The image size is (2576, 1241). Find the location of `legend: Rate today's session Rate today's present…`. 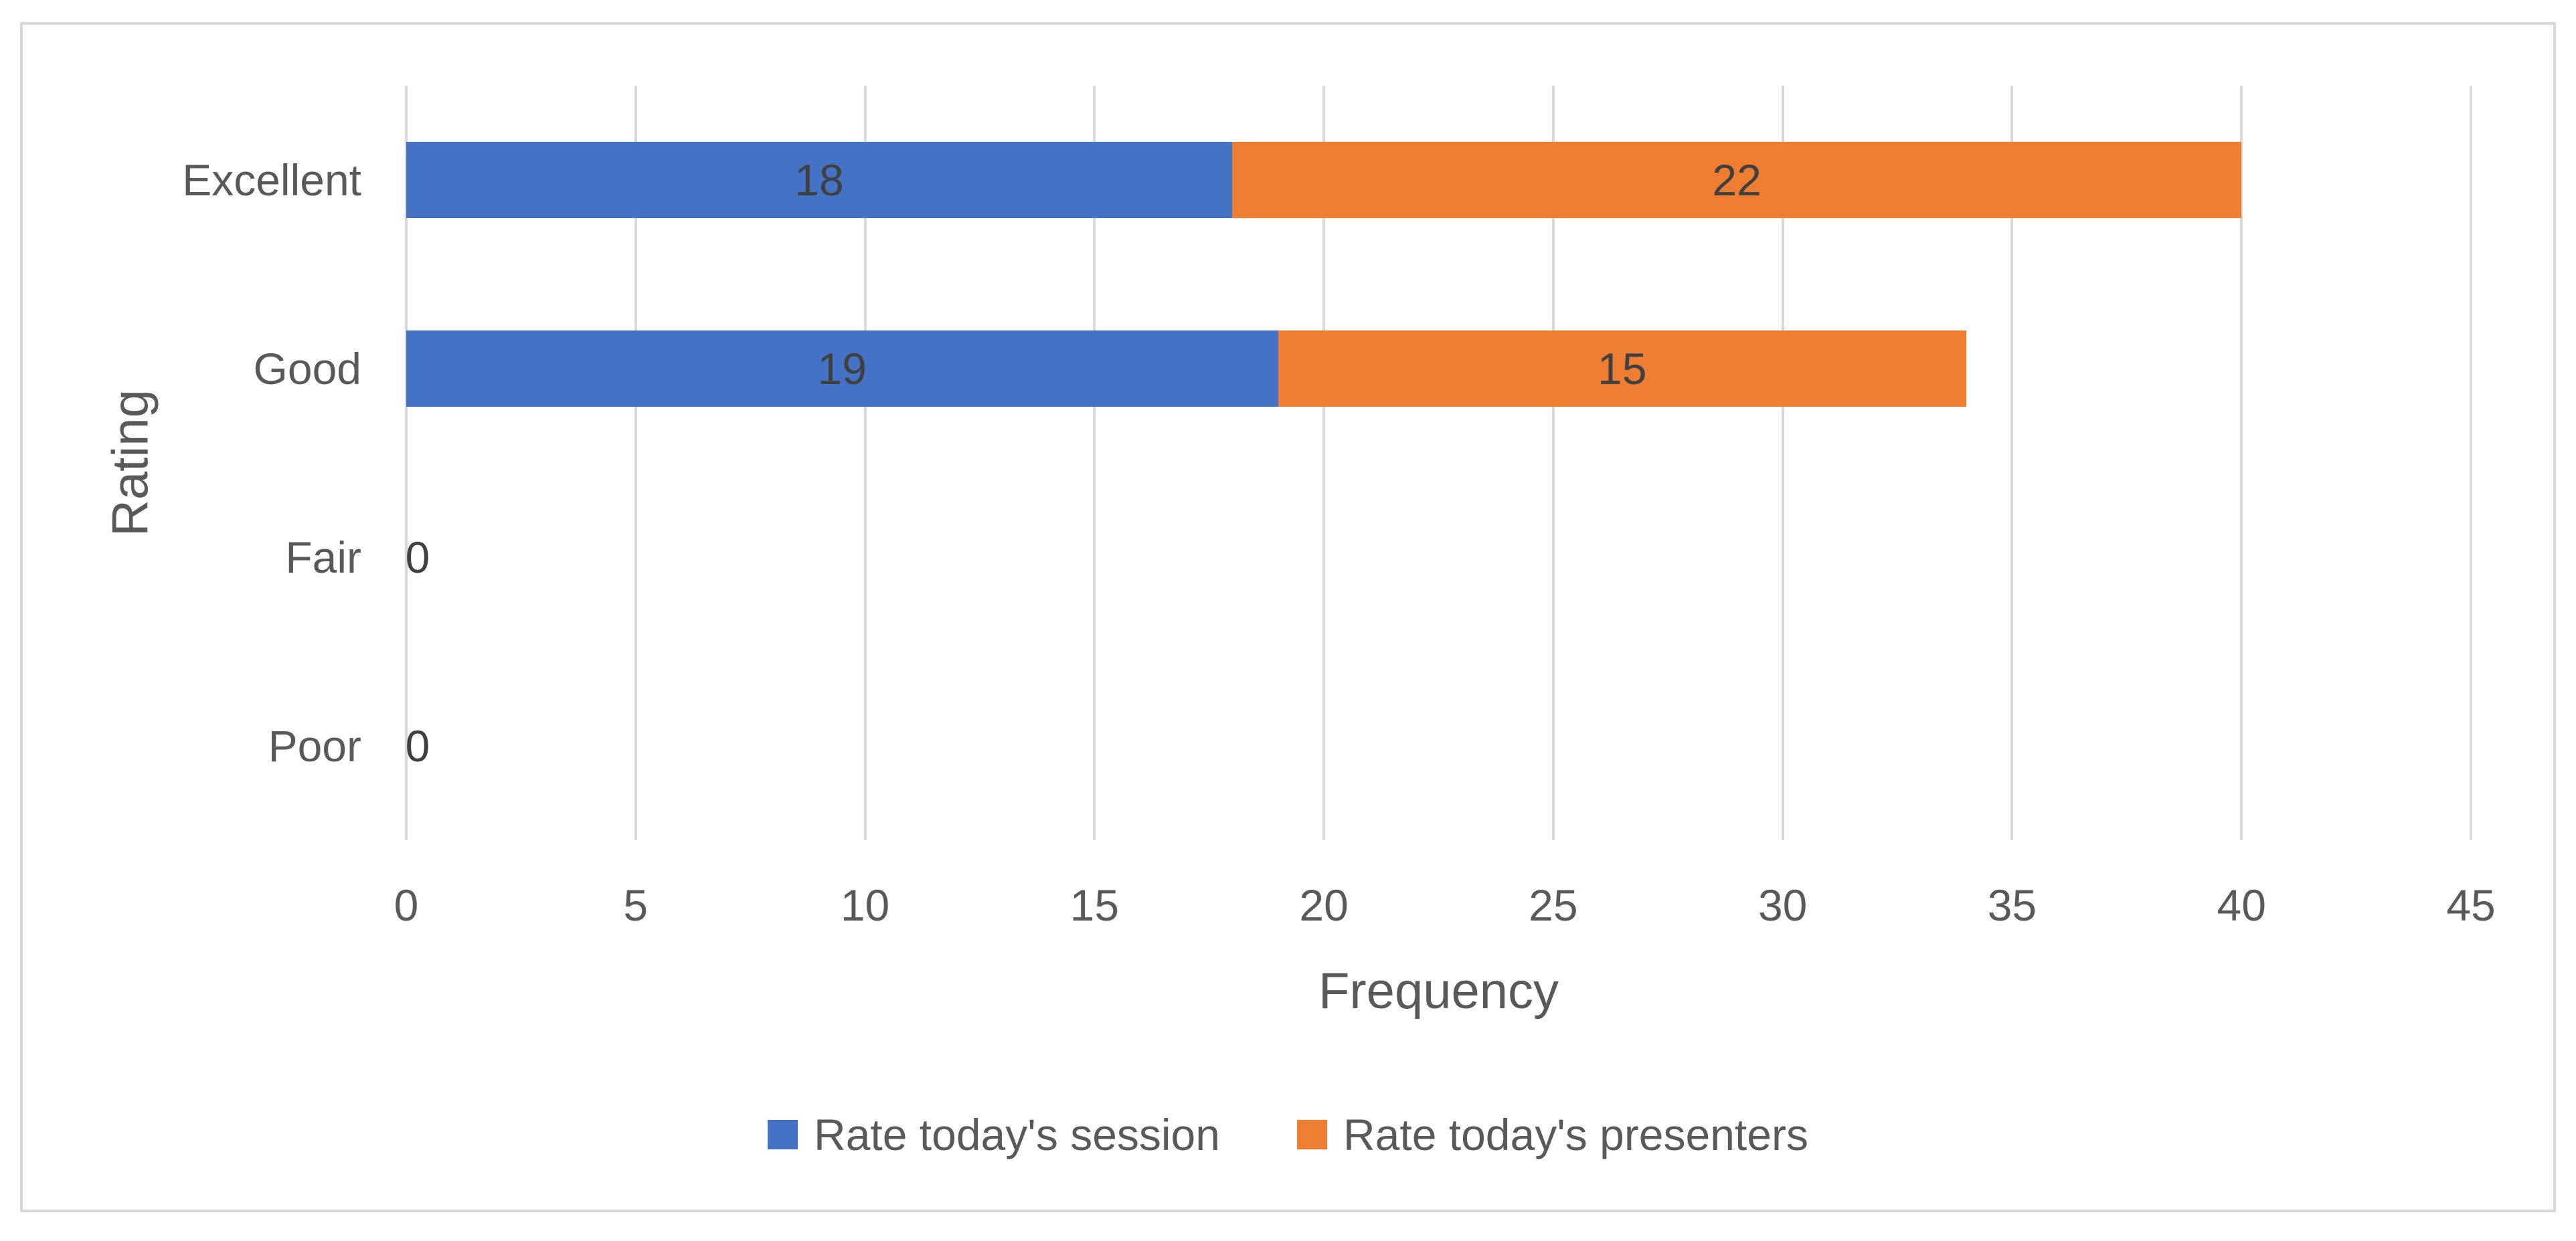

legend: Rate today's session Rate today's present… is located at coordinates (1288, 1134).